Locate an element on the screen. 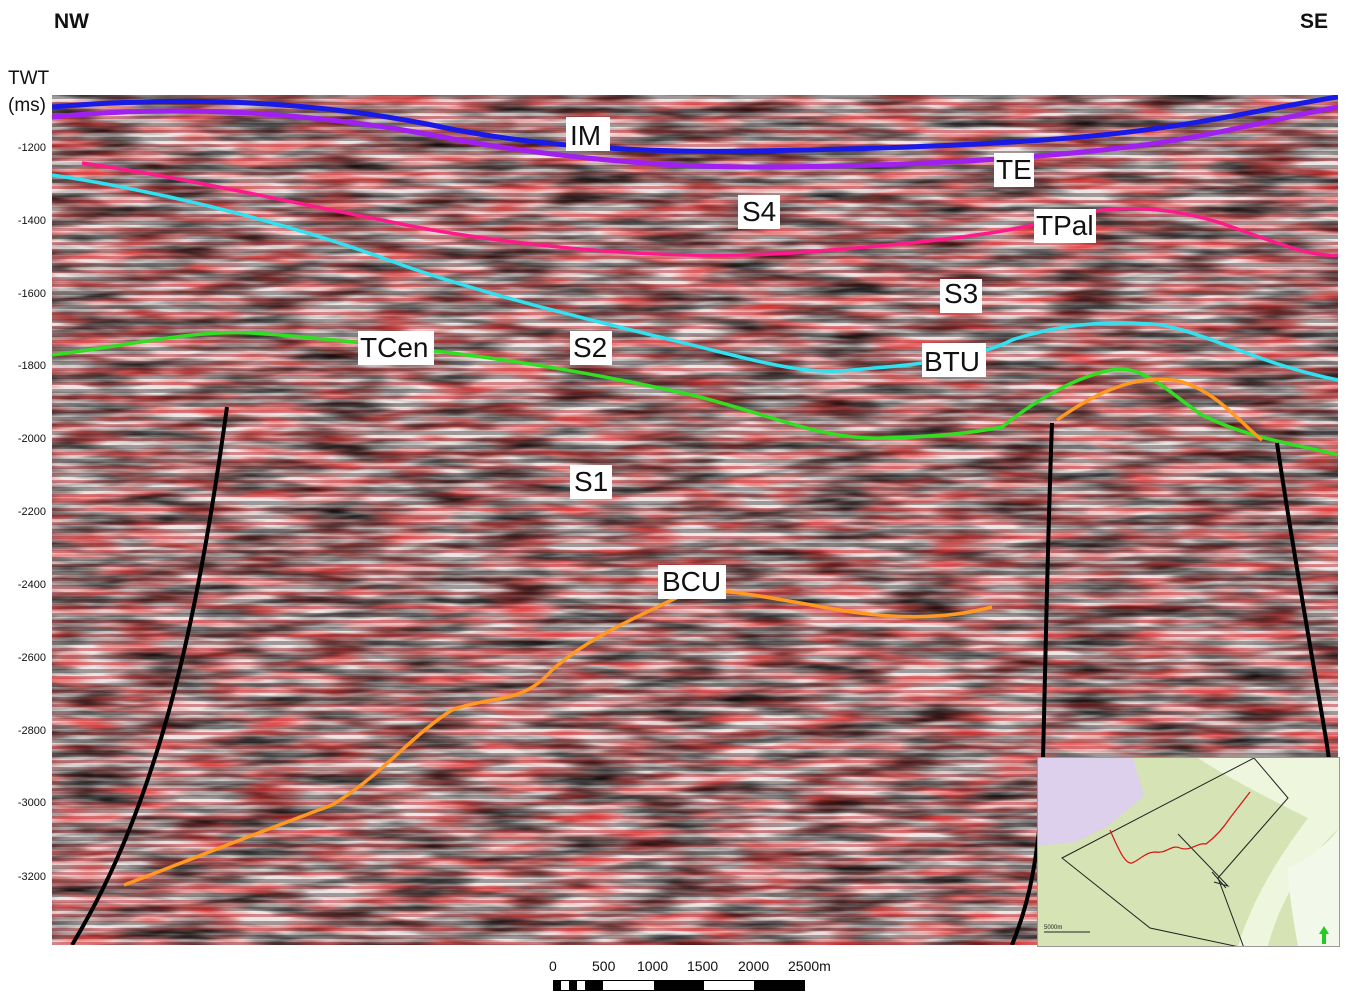 This screenshot has height=1002, width=1355. svg-text: BCU is located at coordinates (691, 581).